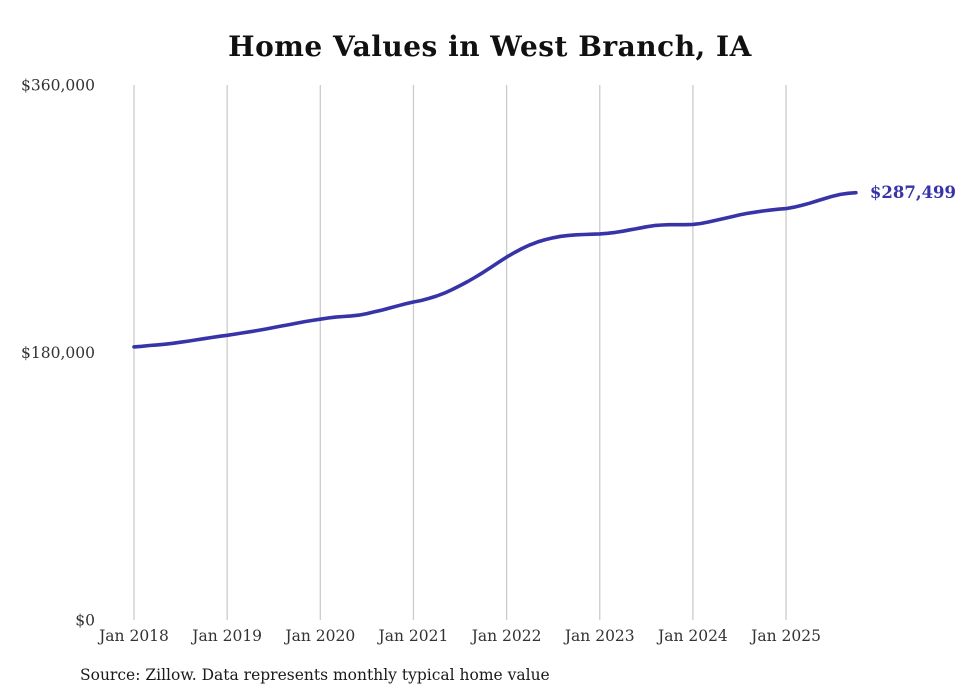  What do you see at coordinates (133, 636) in the screenshot?
I see `x-tick-label: Jan 2018` at bounding box center [133, 636].